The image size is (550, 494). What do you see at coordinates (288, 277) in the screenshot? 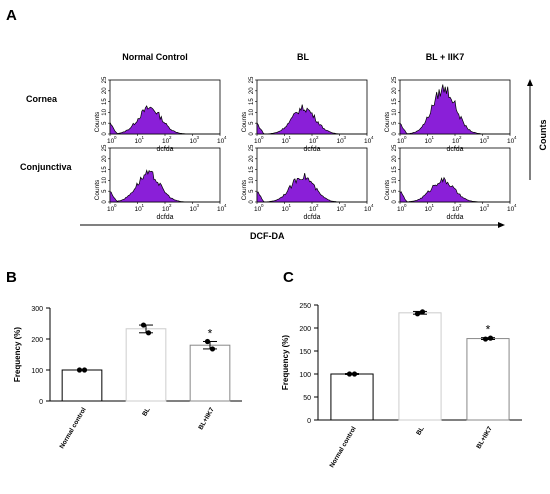
I see `panel-label-c: C` at bounding box center [288, 277].